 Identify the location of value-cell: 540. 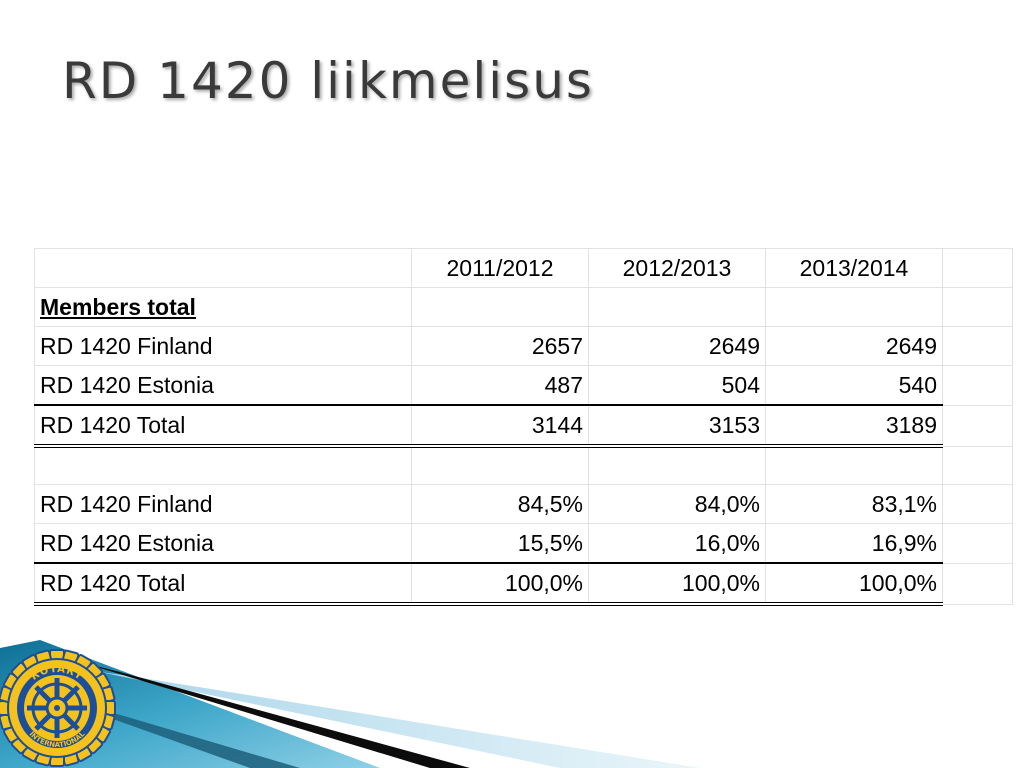
(854, 385).